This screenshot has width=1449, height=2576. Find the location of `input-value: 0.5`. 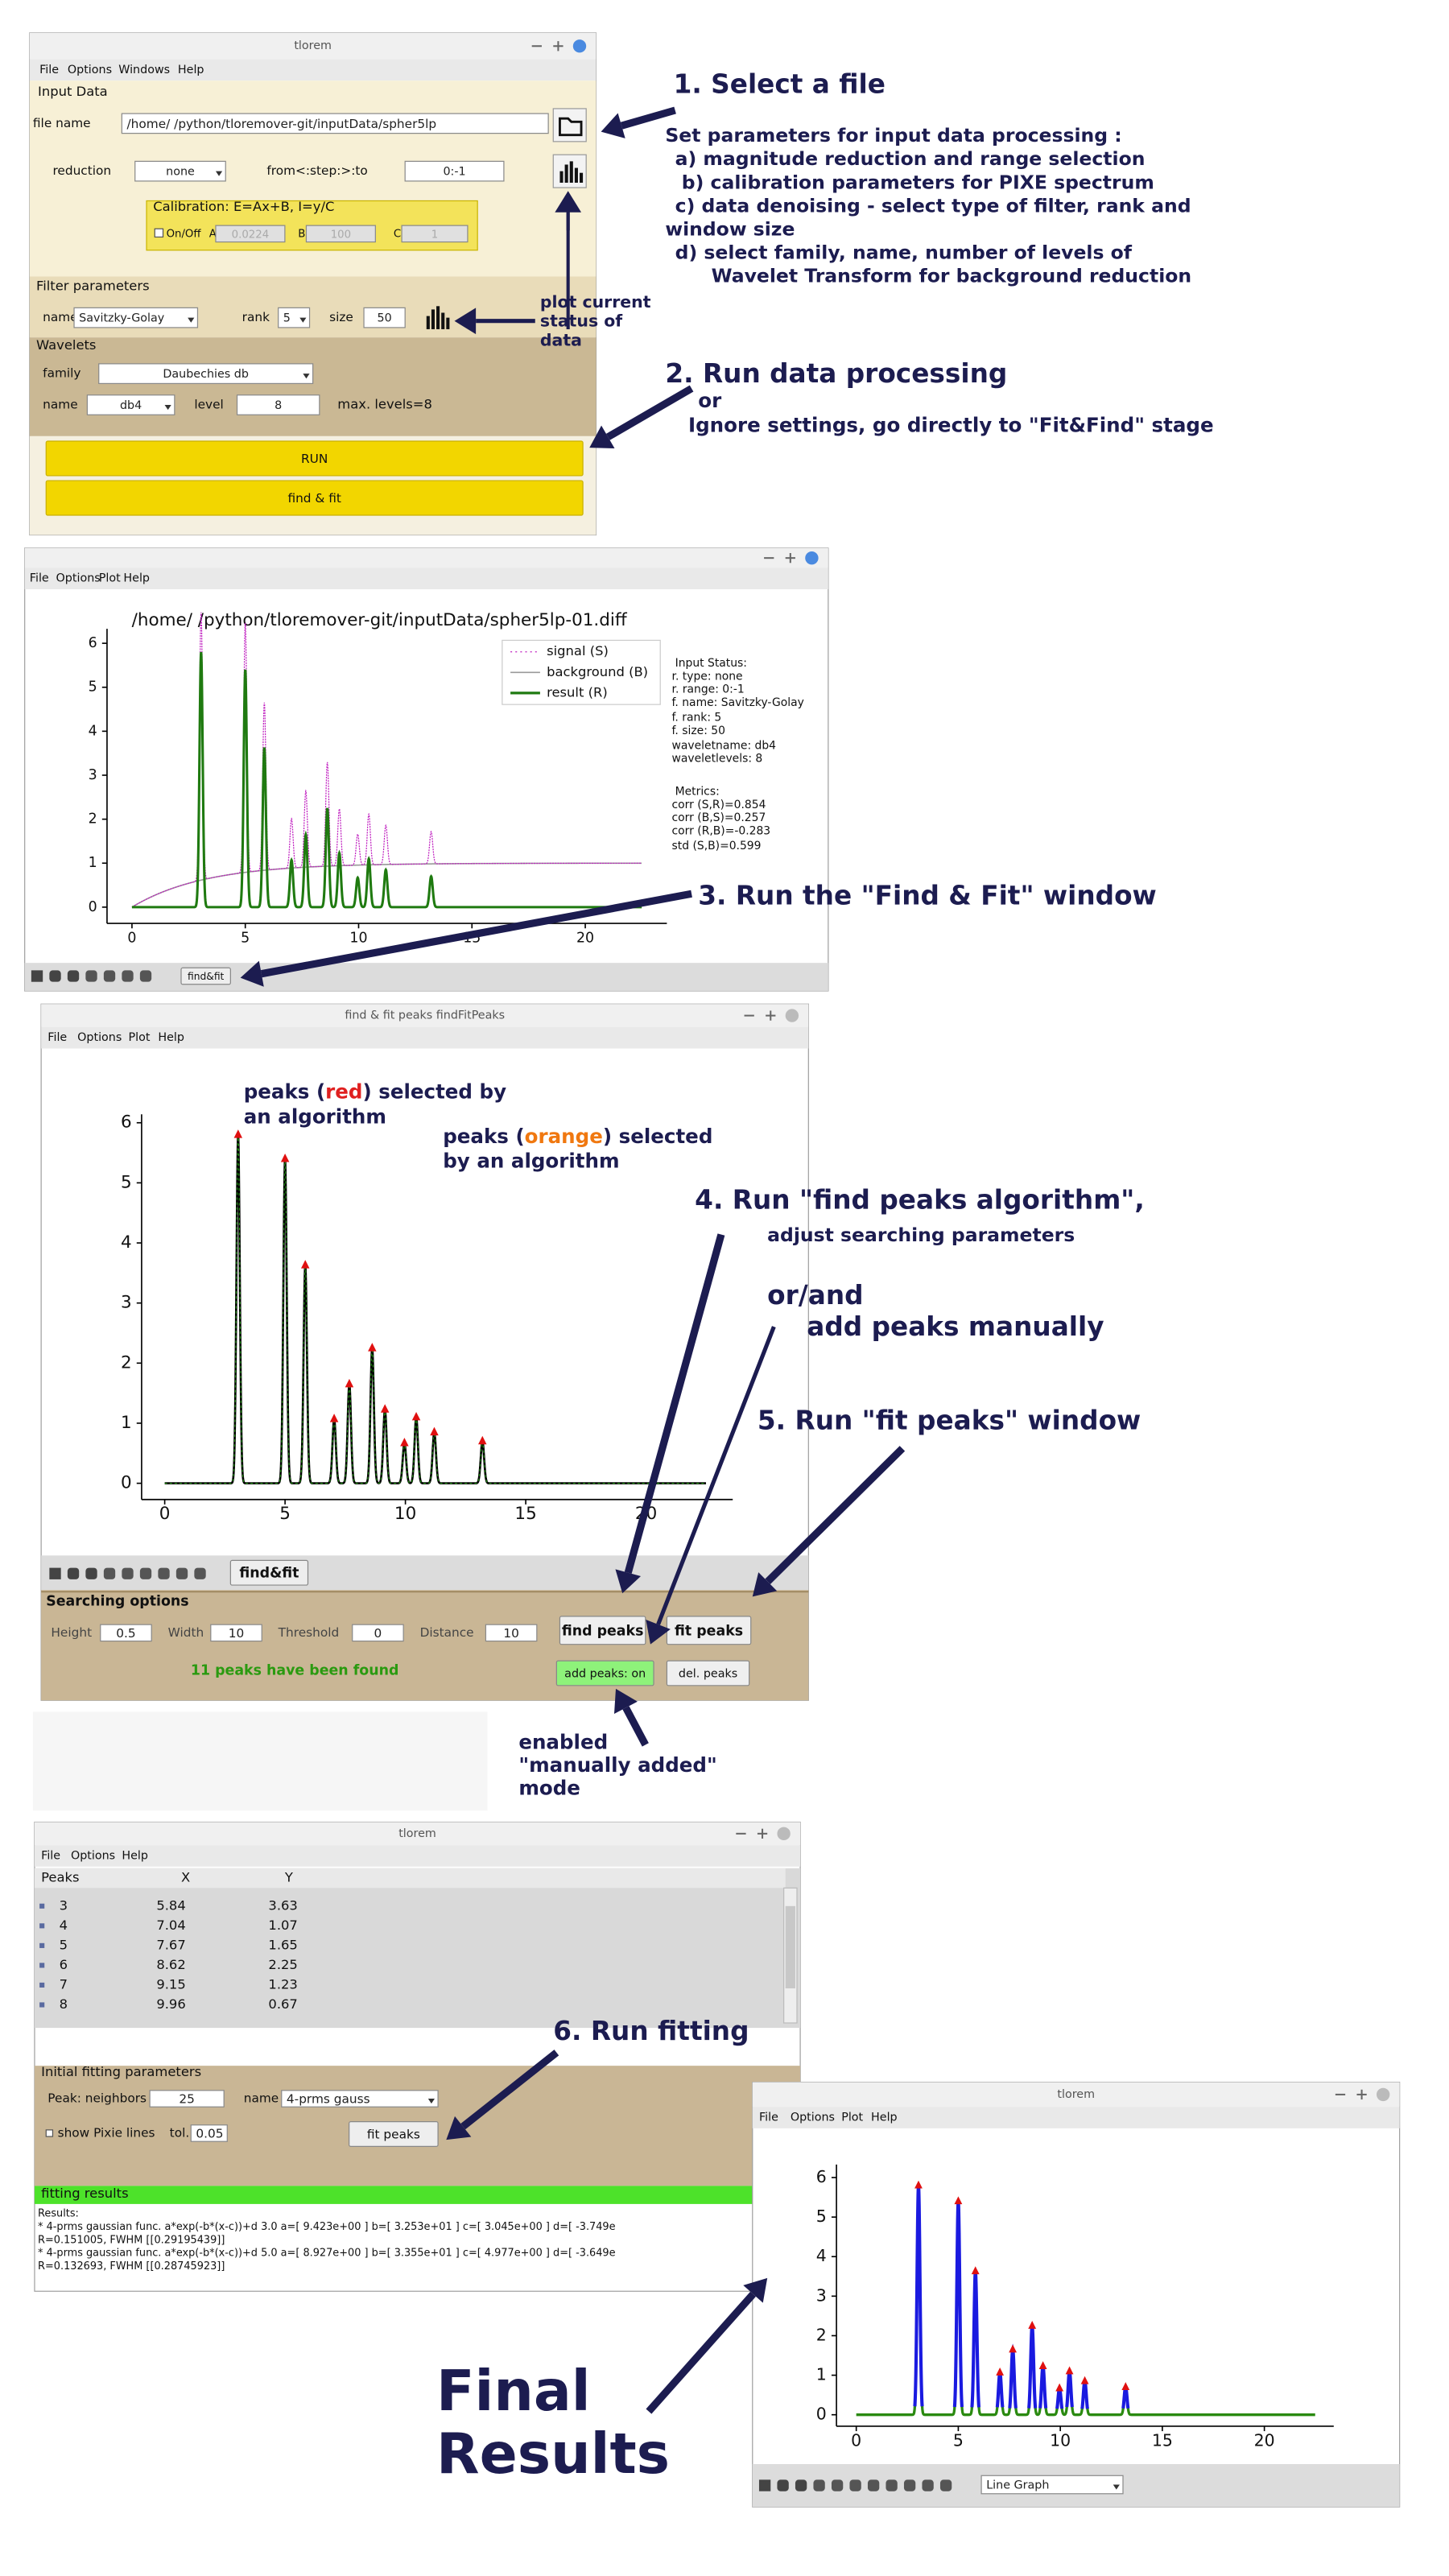

input-value: 0.5 is located at coordinates (126, 1633).